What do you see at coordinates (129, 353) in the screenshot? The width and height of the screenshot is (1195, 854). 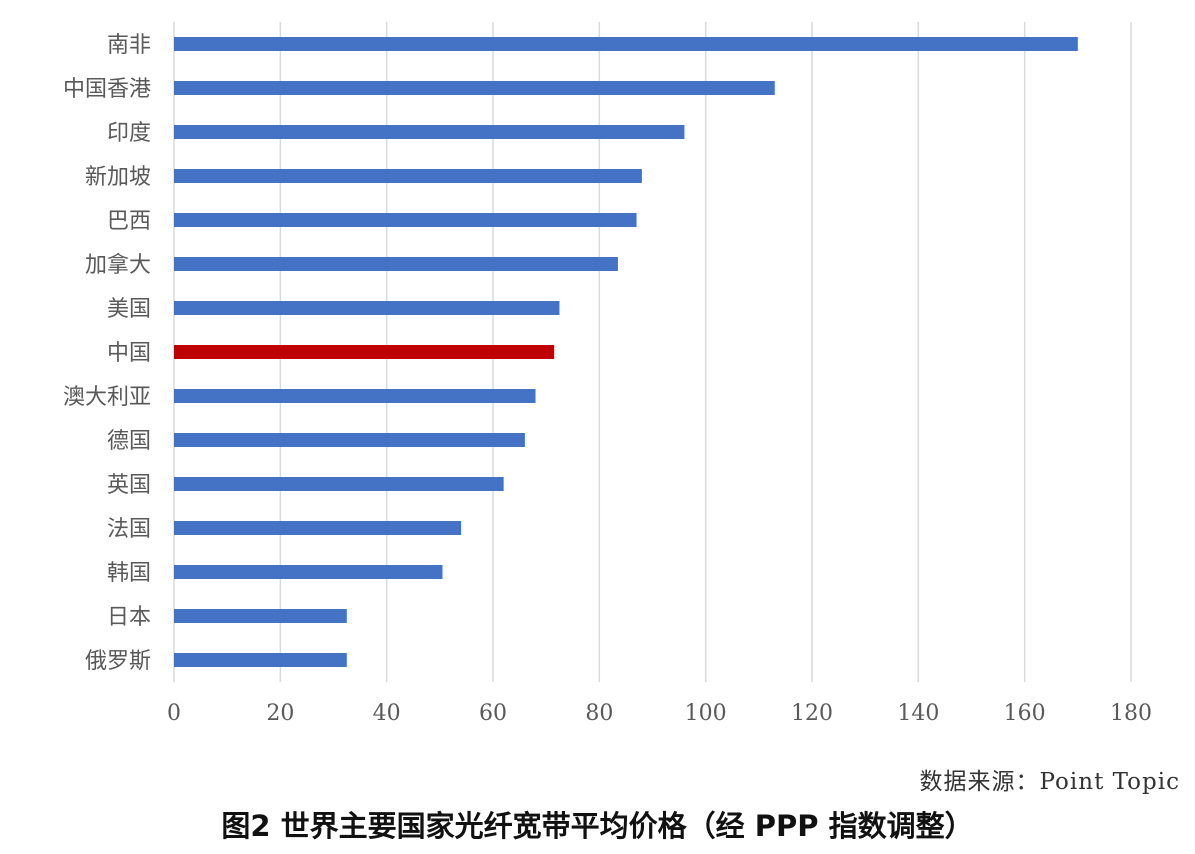 I see `category-label: 中国` at bounding box center [129, 353].